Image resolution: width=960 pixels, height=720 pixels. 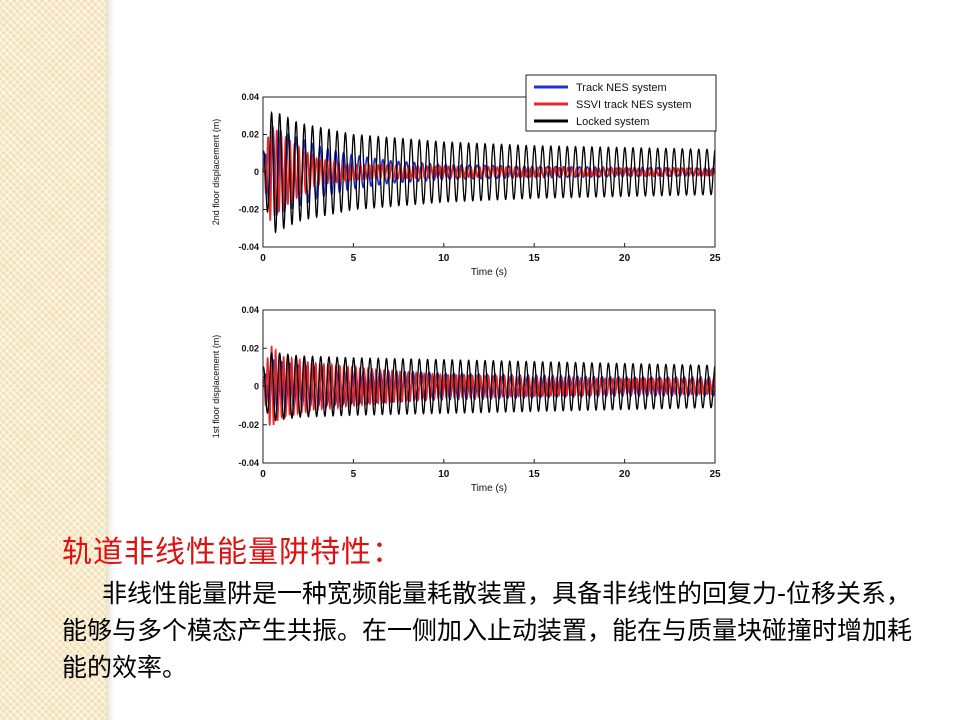 I want to click on series-line-ssvi-track-nes-system, so click(x=489, y=385).